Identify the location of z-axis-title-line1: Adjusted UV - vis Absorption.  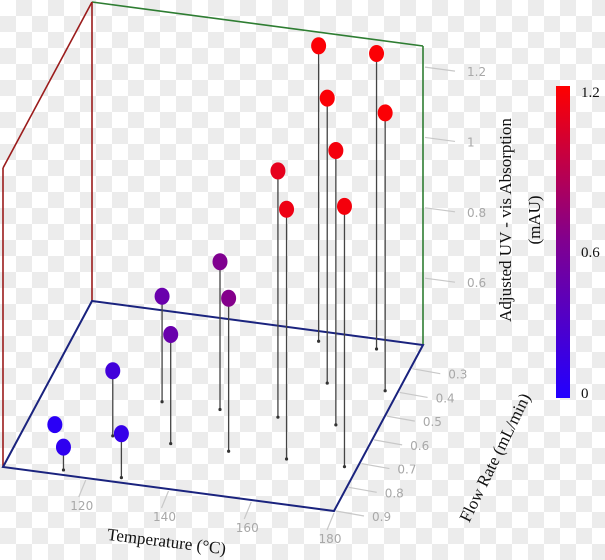
(505, 220).